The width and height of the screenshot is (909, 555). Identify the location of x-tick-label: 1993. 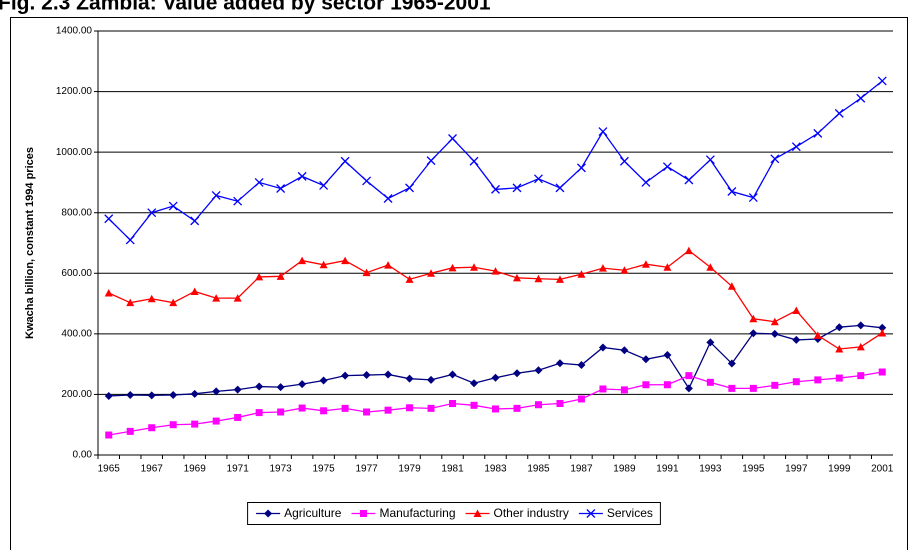
(710, 469).